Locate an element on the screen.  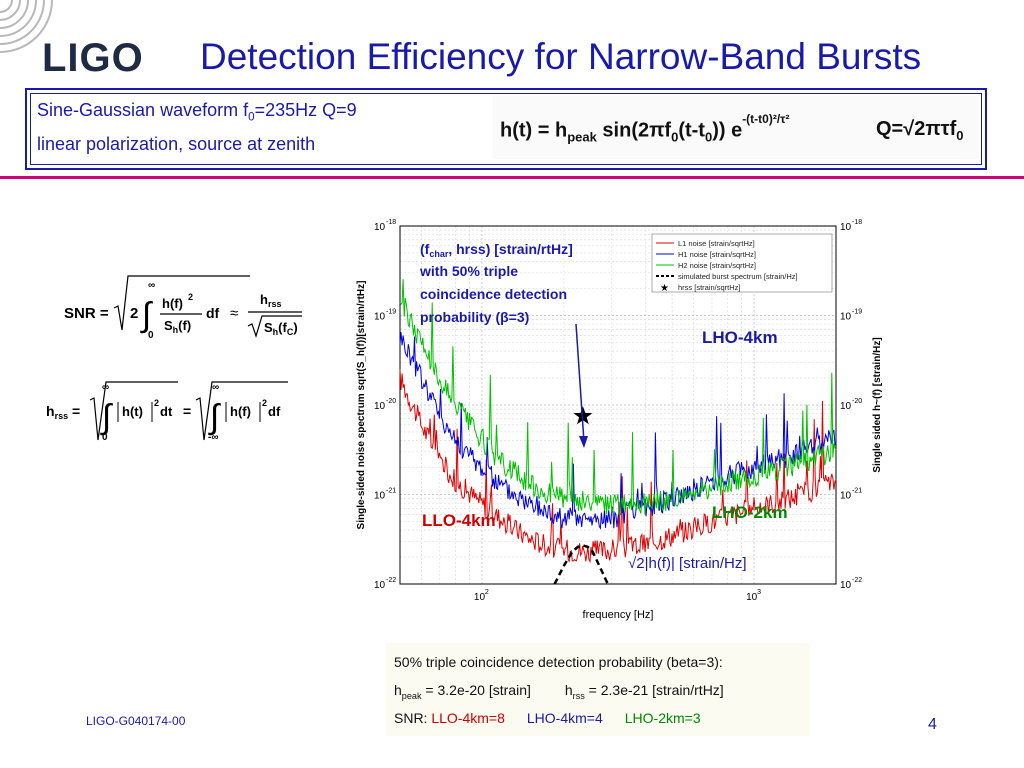
approx-sign: ≈ is located at coordinates (234, 313).